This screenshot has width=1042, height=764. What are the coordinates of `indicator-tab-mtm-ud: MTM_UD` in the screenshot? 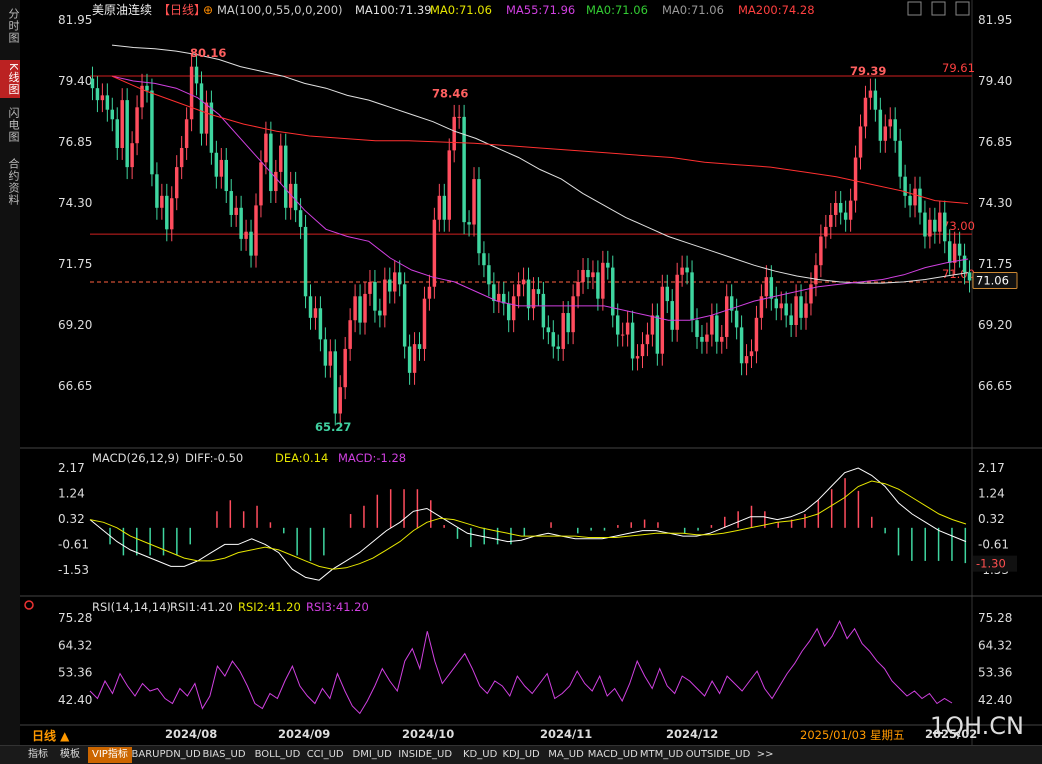 It's located at (661, 754).